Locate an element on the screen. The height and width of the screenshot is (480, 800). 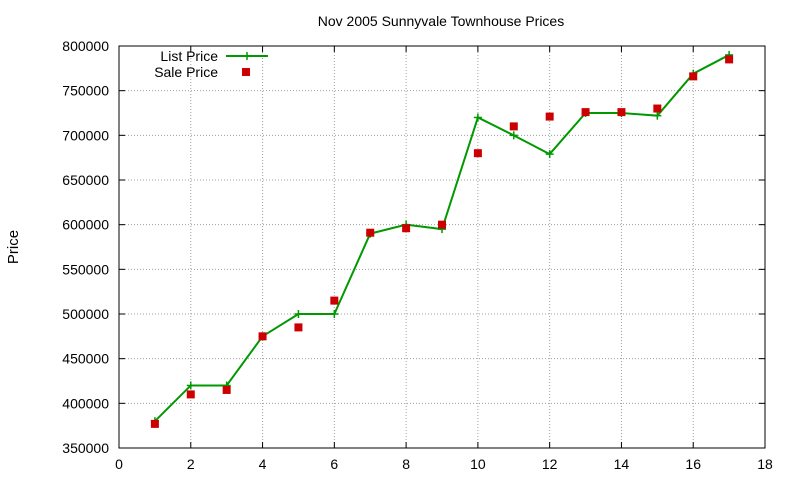
x-tick-label: 2 is located at coordinates (191, 464).